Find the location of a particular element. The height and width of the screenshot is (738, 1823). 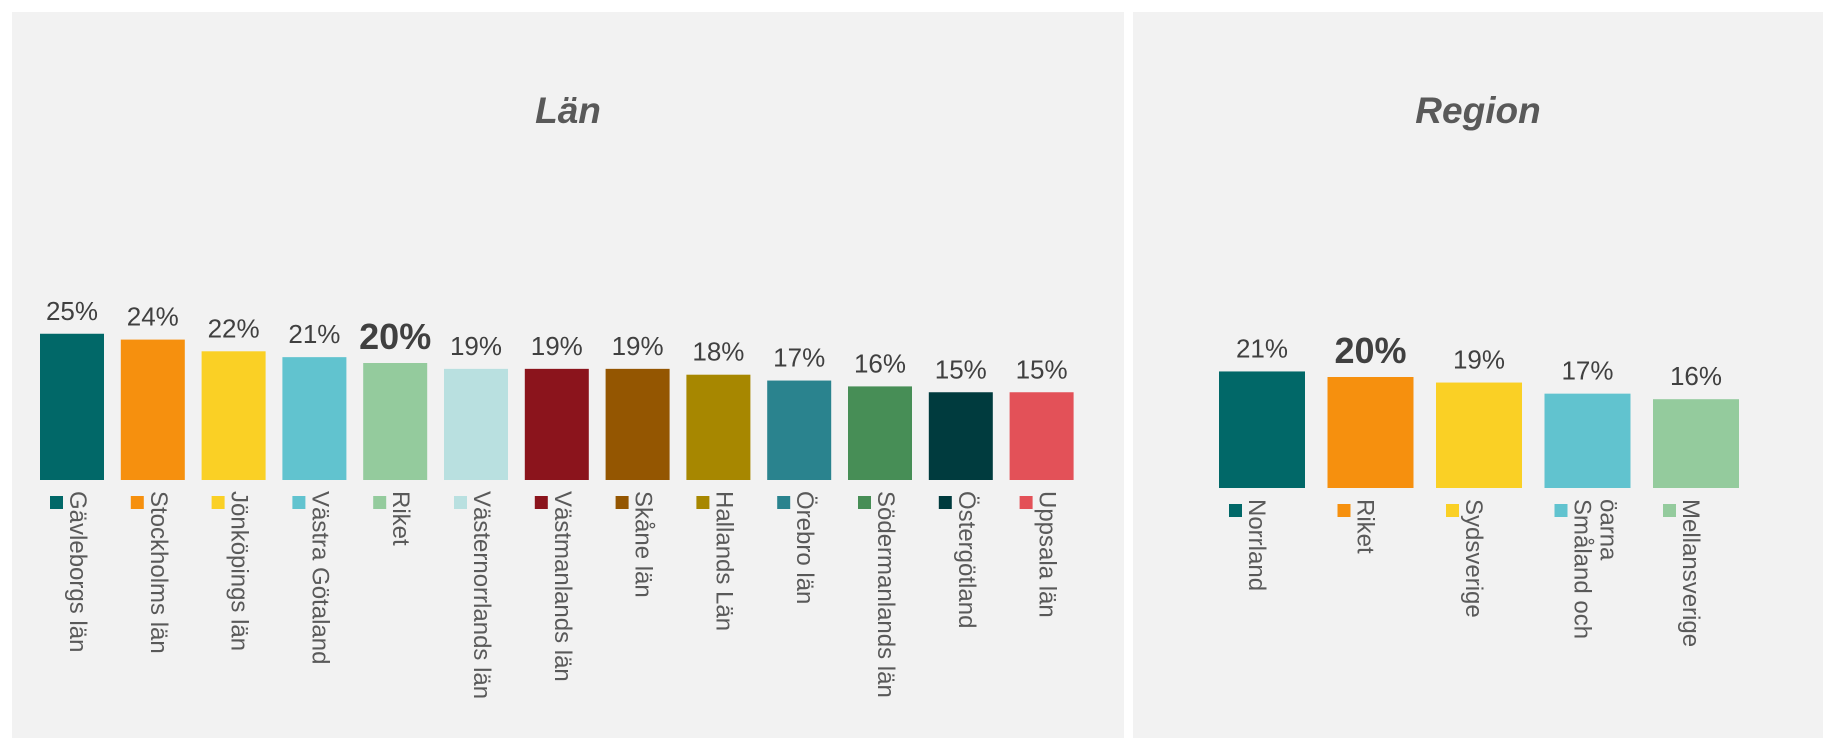

value-label-vasternorrlands-lan: 19% is located at coordinates (476, 346).